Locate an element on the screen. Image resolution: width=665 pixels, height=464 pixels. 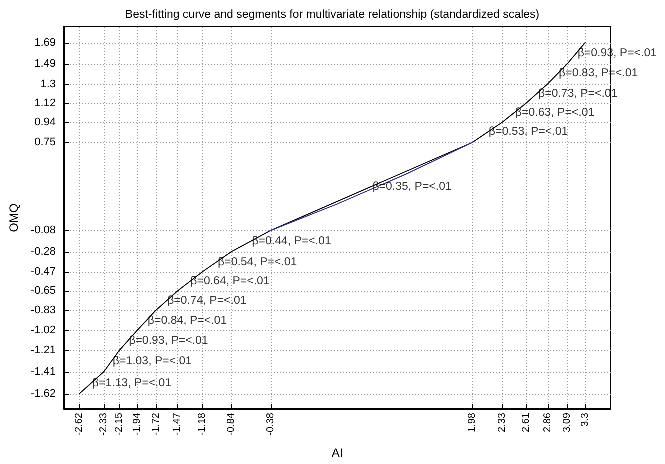
annotation: β=0.44, P=<.01 is located at coordinates (292, 241).